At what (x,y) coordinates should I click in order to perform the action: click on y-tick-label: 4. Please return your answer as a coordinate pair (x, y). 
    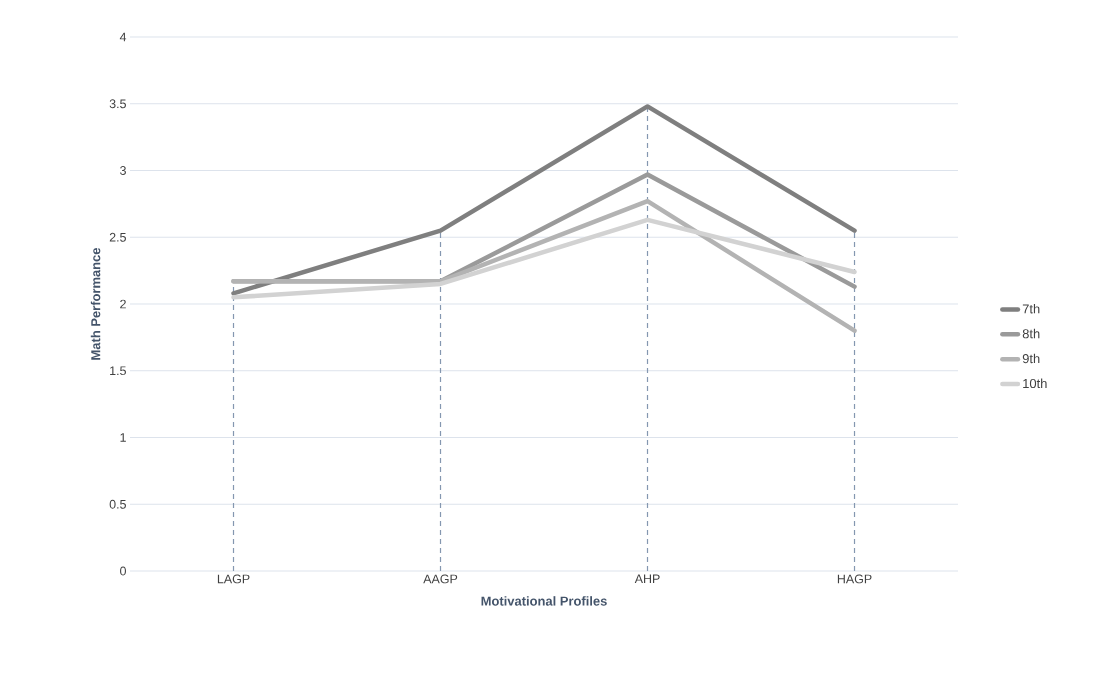
    Looking at the image, I should click on (123, 37).